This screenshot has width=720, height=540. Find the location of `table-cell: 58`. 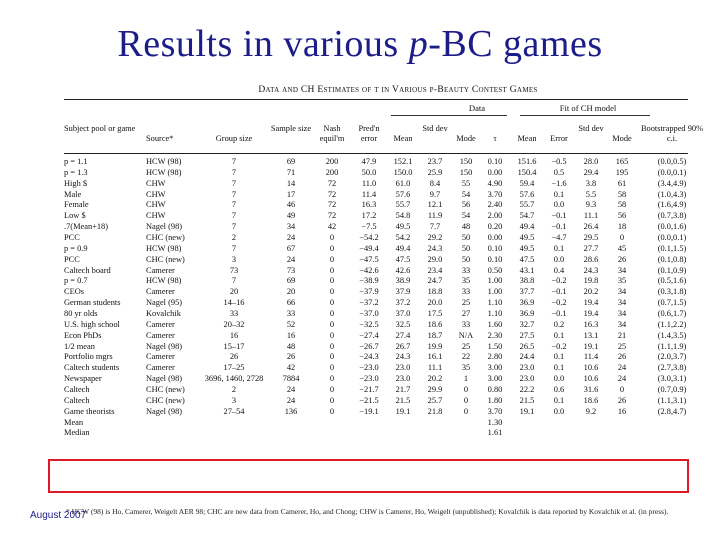

table-cell: 58 is located at coordinates (622, 205).